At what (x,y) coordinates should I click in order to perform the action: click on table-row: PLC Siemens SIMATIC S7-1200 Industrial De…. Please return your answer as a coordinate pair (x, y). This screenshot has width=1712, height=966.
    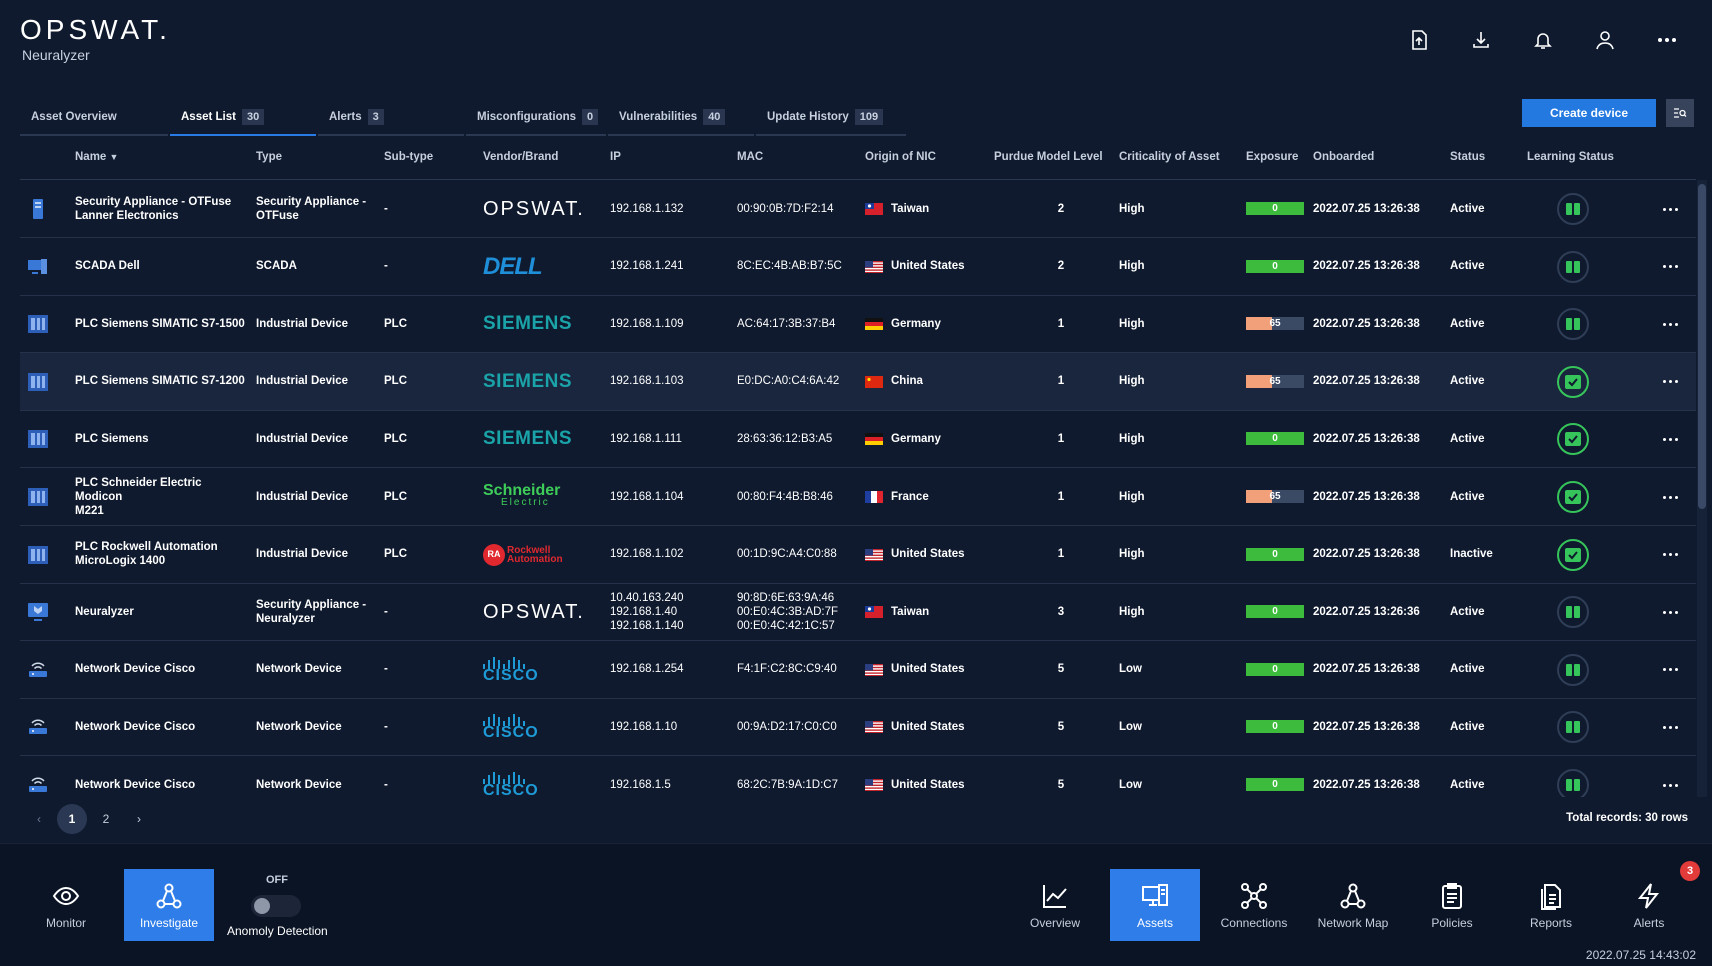
    Looking at the image, I should click on (858, 381).